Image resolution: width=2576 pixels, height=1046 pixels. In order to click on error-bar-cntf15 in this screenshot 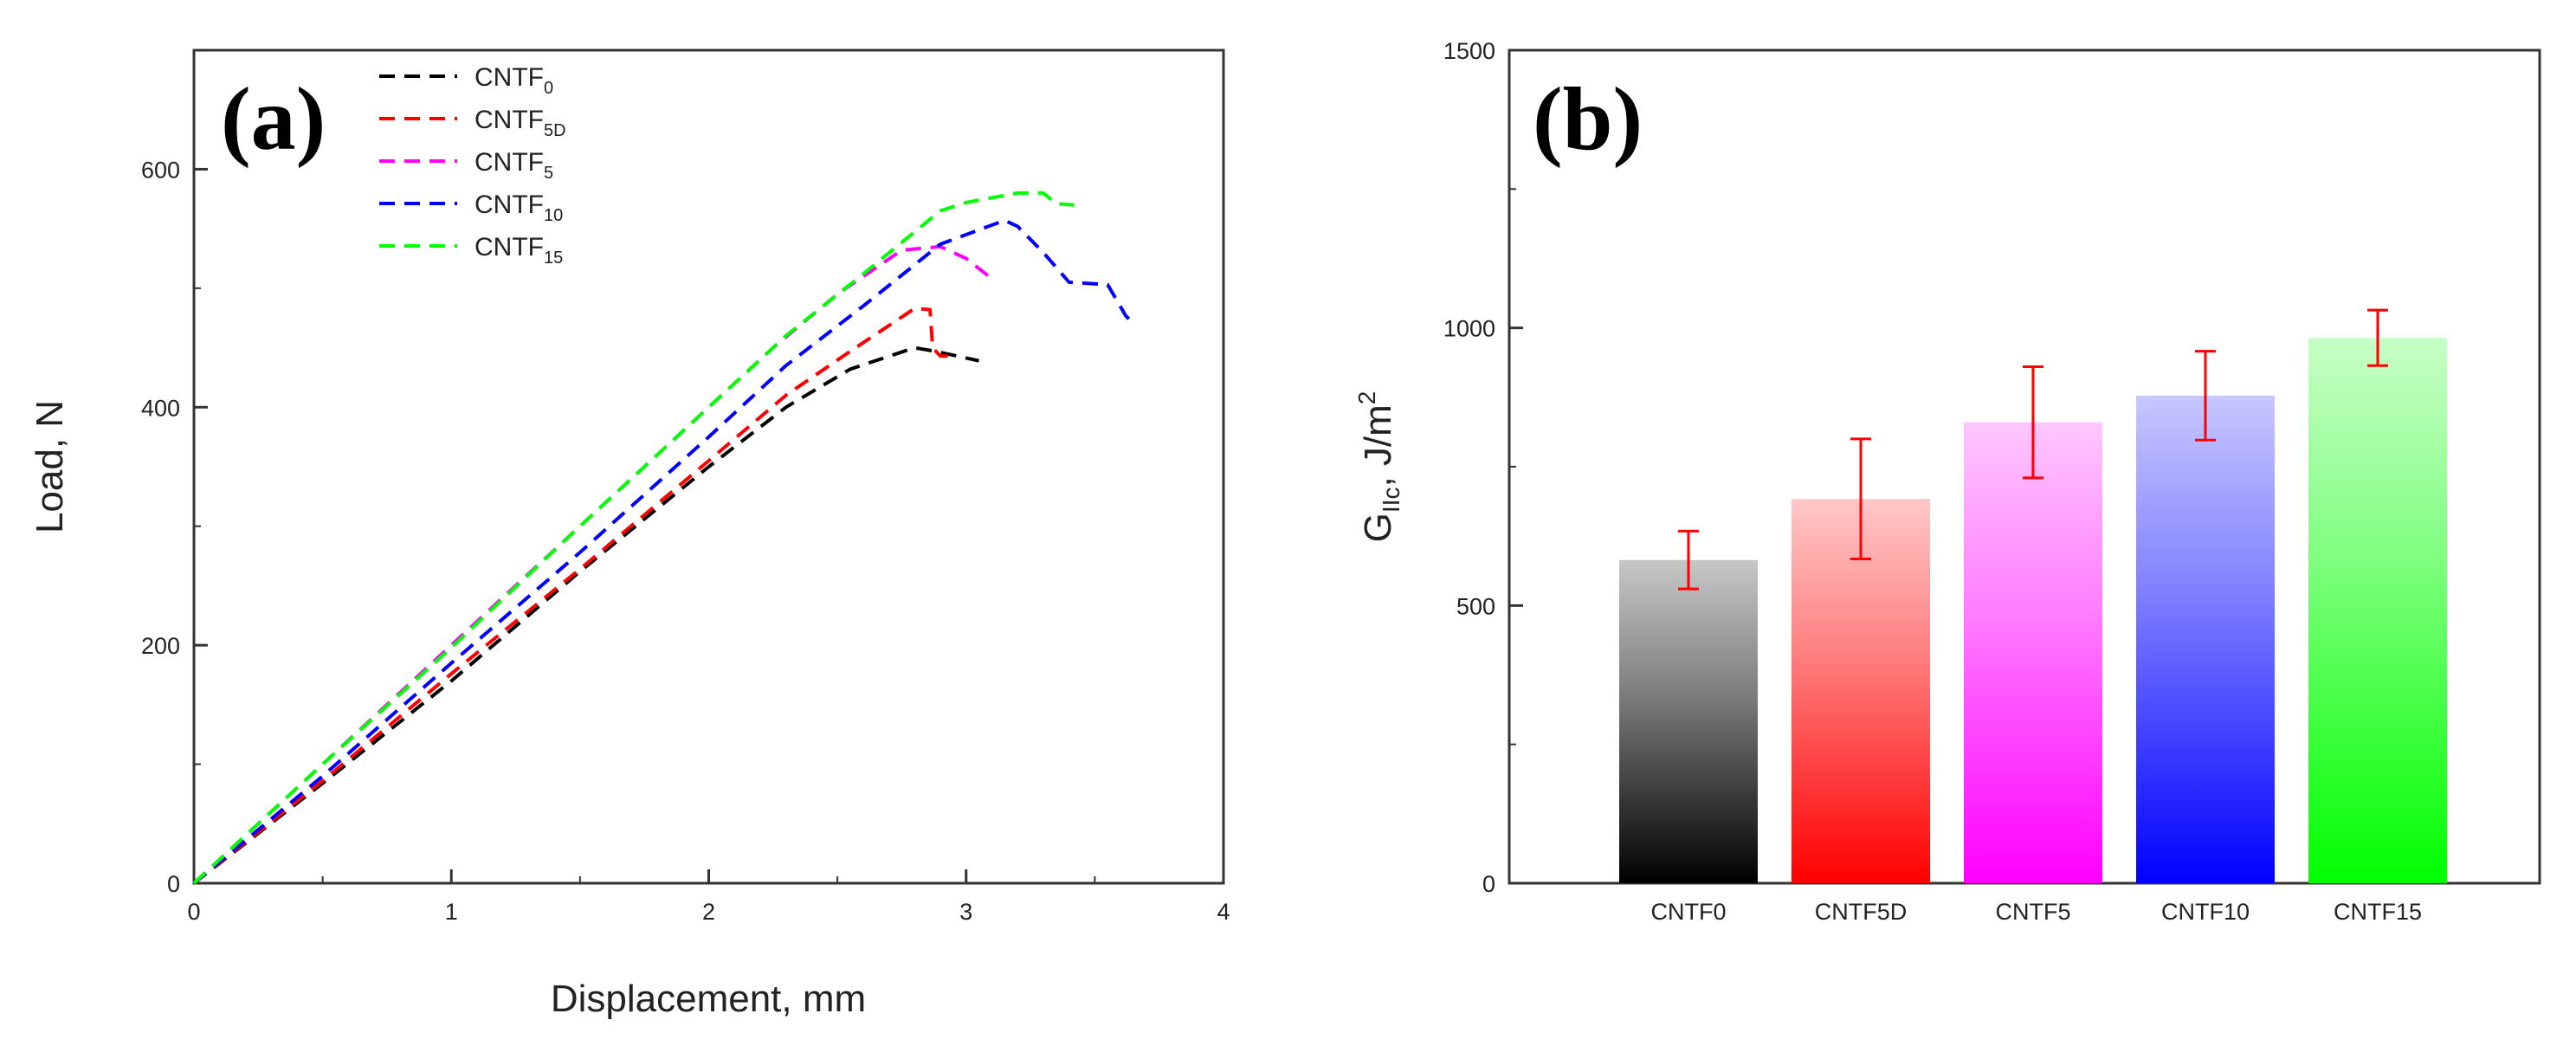, I will do `click(2377, 337)`.